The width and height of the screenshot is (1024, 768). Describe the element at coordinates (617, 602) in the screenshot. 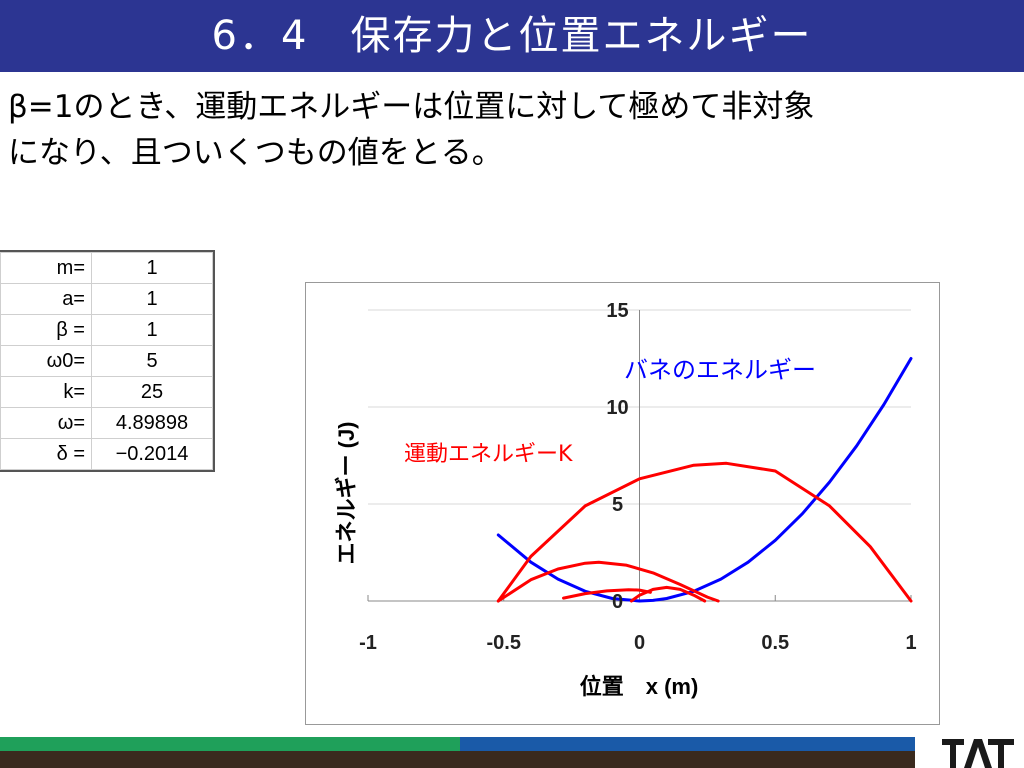

I see `y-tick-label: 0` at that location.